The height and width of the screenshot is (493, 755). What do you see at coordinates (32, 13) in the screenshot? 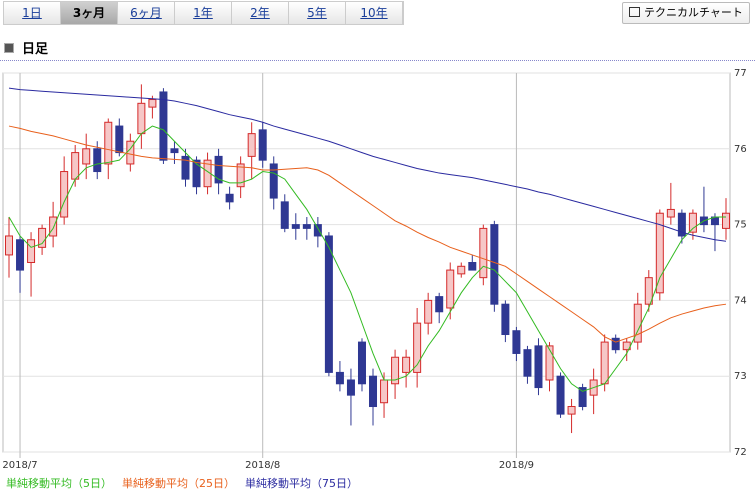
I see `tab: 1日` at bounding box center [32, 13].